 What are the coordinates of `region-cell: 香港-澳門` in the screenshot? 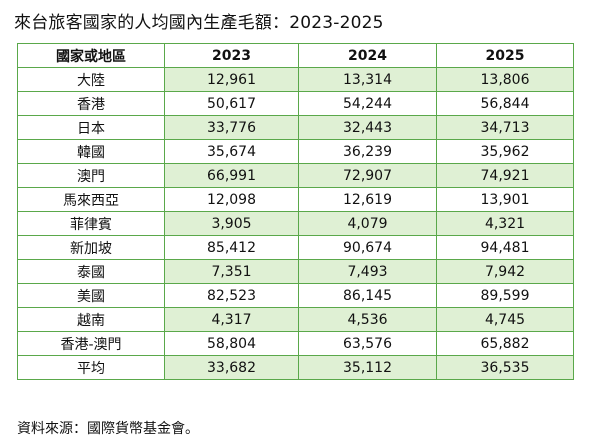 It's located at (91, 343).